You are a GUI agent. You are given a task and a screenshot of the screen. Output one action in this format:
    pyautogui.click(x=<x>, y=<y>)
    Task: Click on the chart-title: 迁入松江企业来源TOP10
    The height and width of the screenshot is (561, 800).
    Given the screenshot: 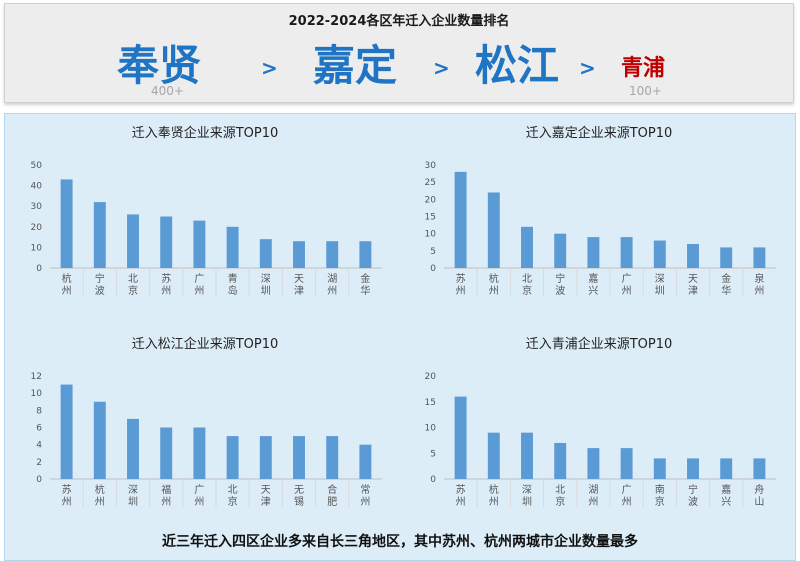 What is the action you would take?
    pyautogui.click(x=205, y=344)
    